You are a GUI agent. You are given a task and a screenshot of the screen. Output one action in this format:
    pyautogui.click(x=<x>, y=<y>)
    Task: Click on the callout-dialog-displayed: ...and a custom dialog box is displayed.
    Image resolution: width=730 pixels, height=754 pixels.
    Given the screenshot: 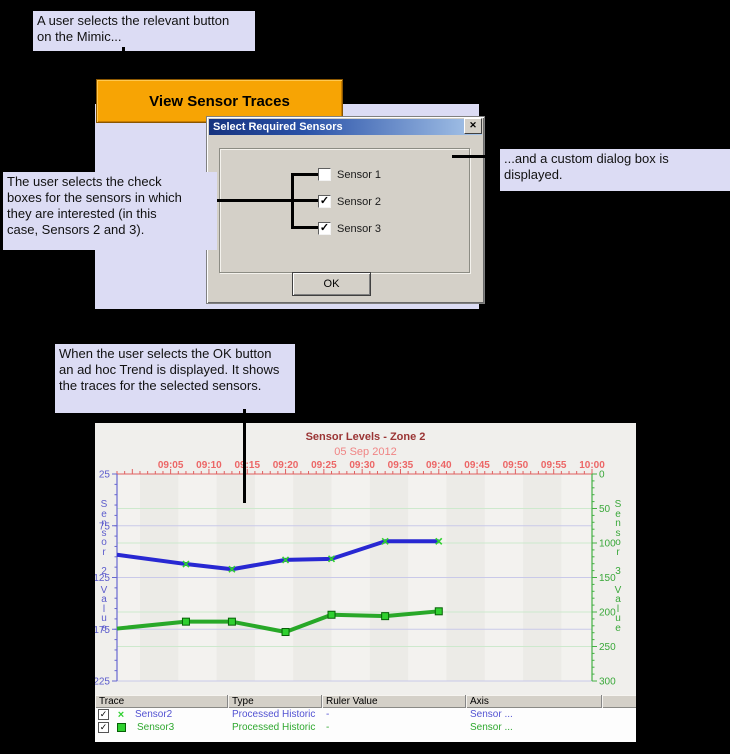 What is the action you would take?
    pyautogui.click(x=615, y=170)
    